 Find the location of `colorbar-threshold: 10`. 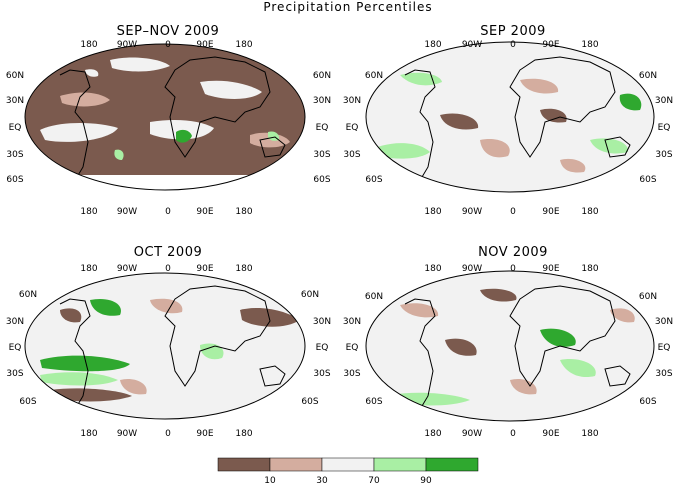

colorbar-threshold: 10 is located at coordinates (270, 480).